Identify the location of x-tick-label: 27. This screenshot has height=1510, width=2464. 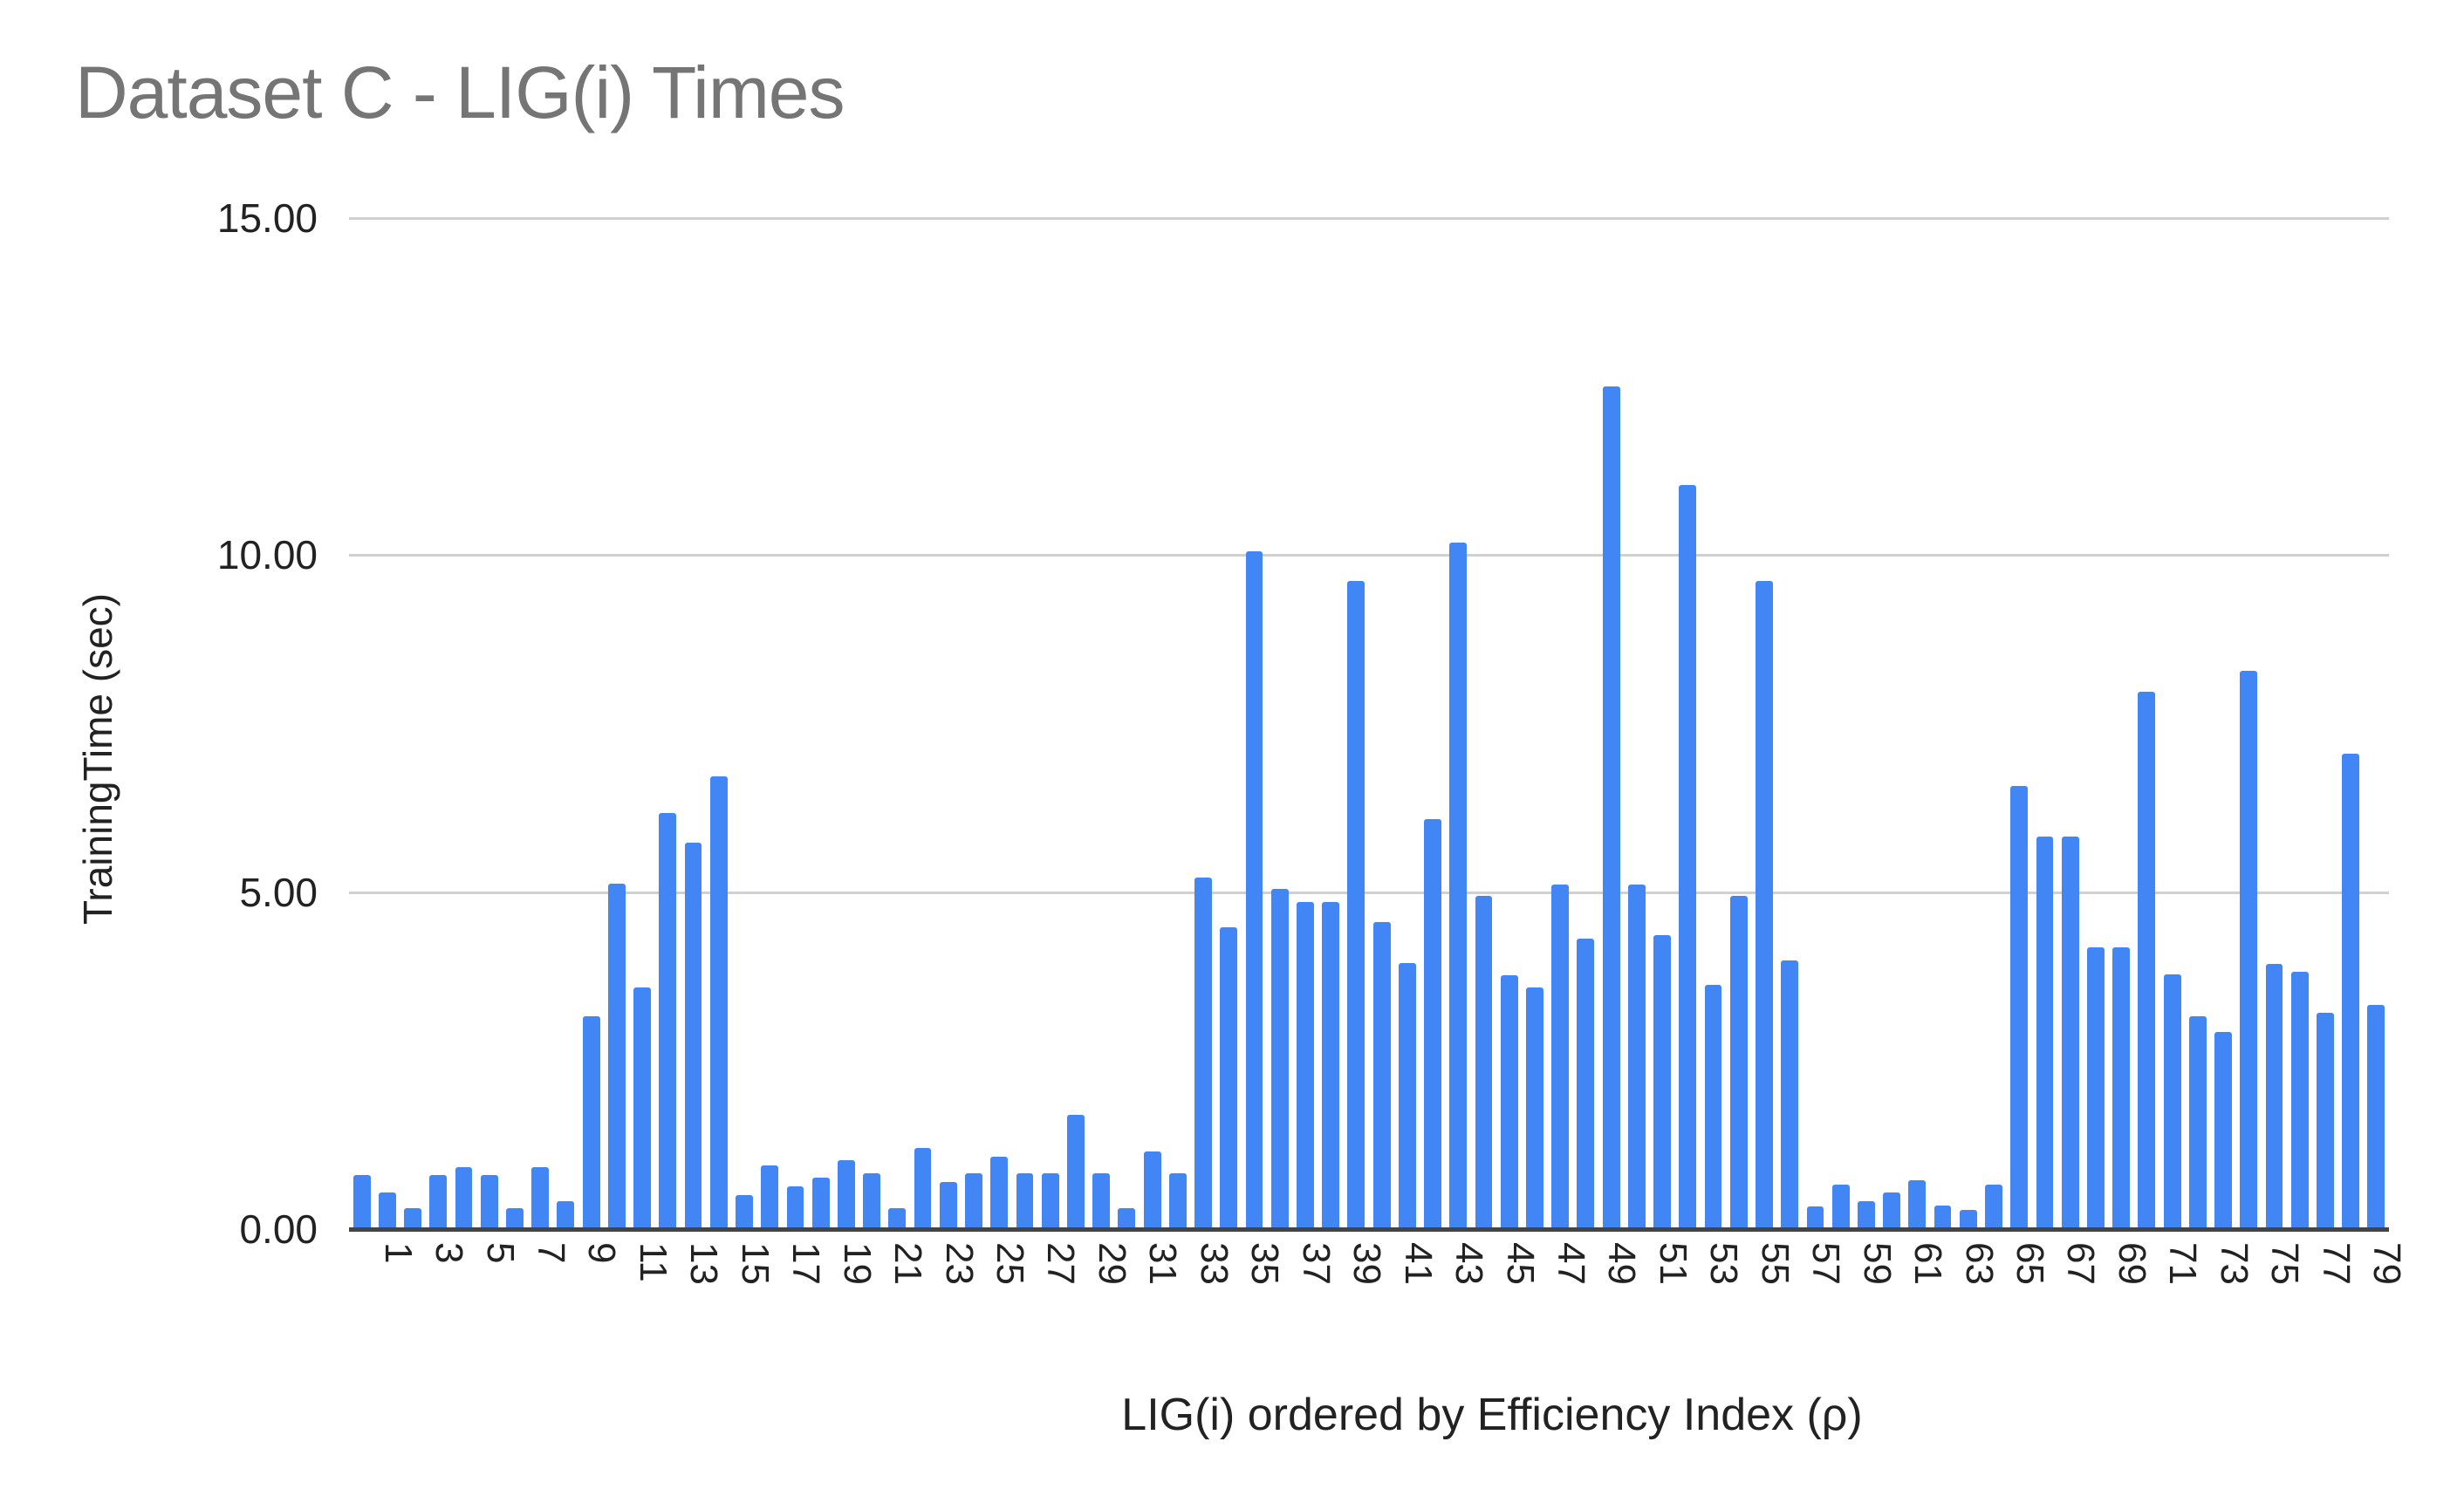
(1061, 1263).